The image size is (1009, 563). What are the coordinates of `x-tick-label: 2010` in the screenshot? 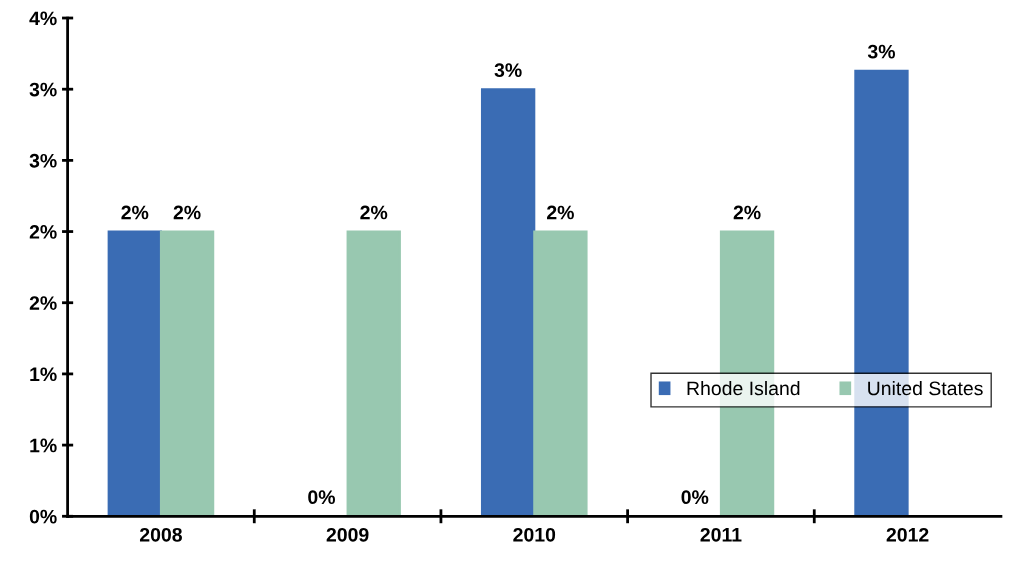 It's located at (534, 534).